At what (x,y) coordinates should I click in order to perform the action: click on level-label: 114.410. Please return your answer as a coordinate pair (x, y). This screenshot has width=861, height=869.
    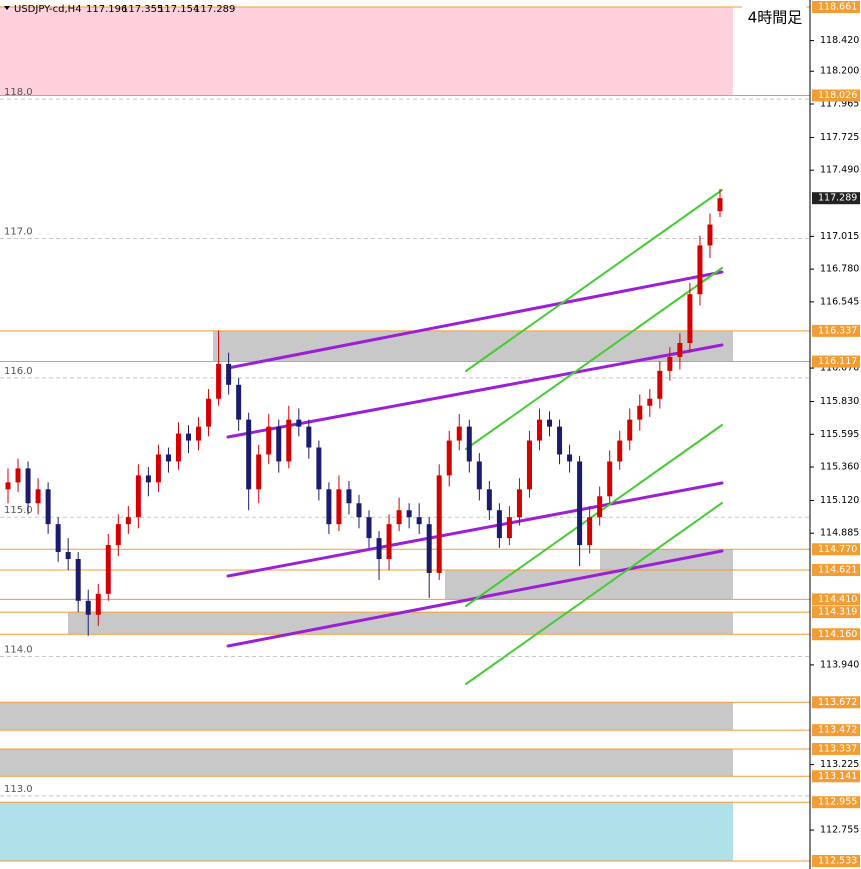
    Looking at the image, I should click on (837, 599).